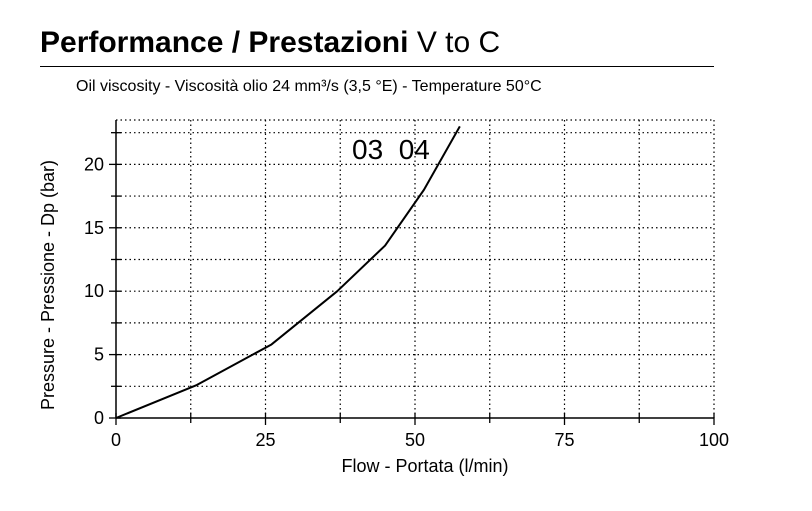 The height and width of the screenshot is (511, 812). What do you see at coordinates (99, 355) in the screenshot?
I see `y-tick-label: 5` at bounding box center [99, 355].